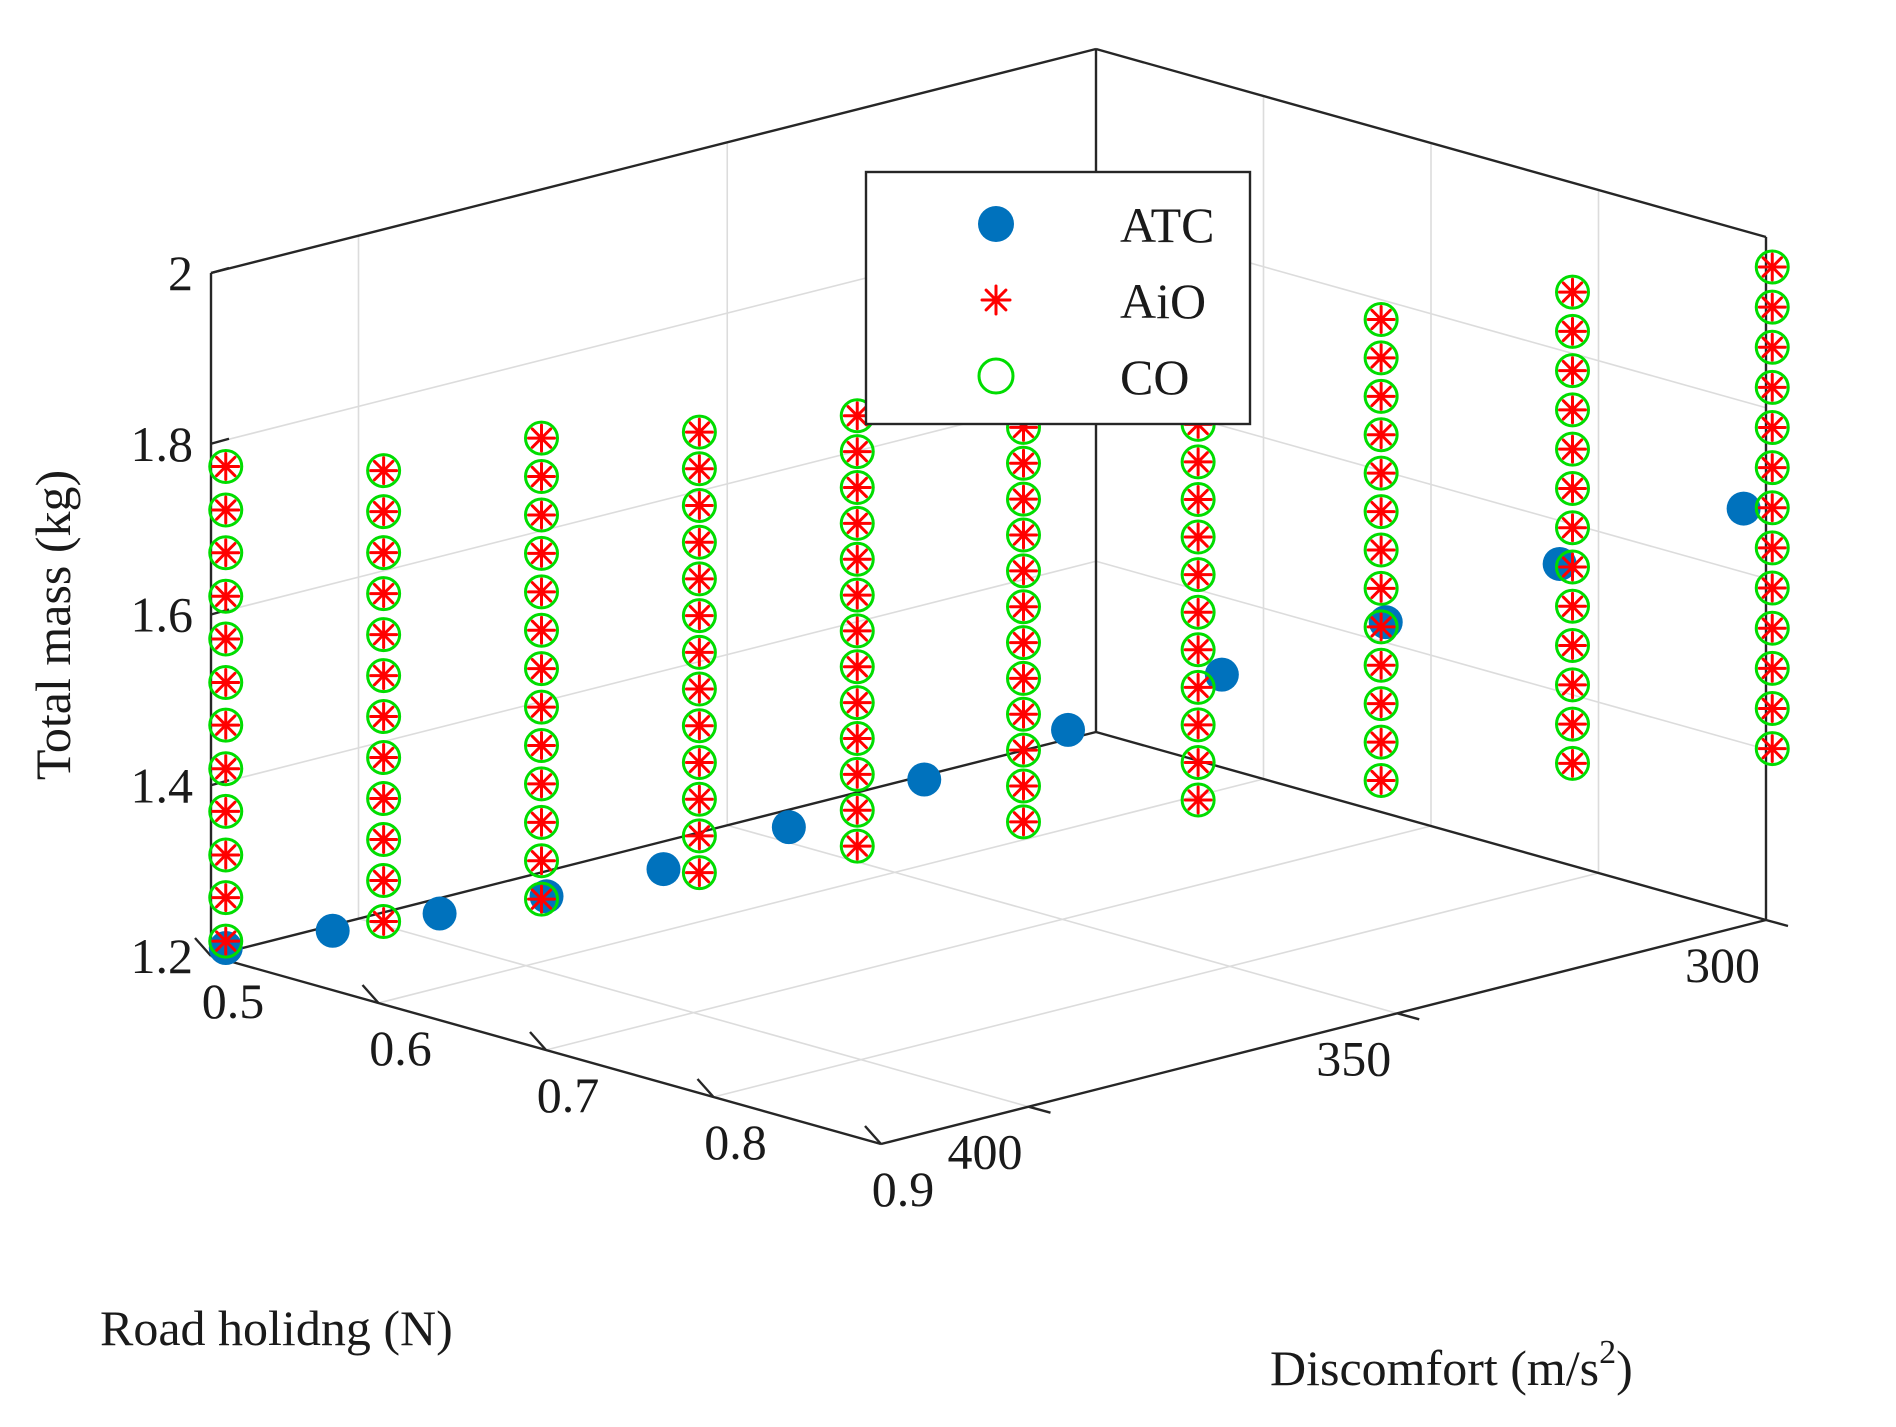  Describe the element at coordinates (1431, 143) in the screenshot. I see `axis-edge` at that location.